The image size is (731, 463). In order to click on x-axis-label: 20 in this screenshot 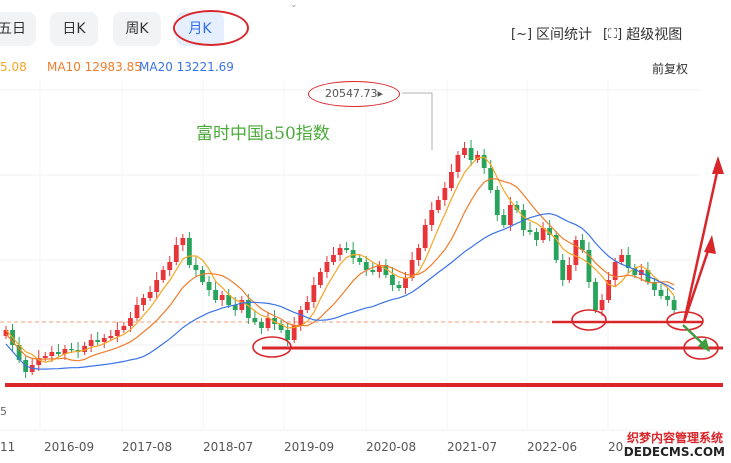, I will do `click(616, 447)`.